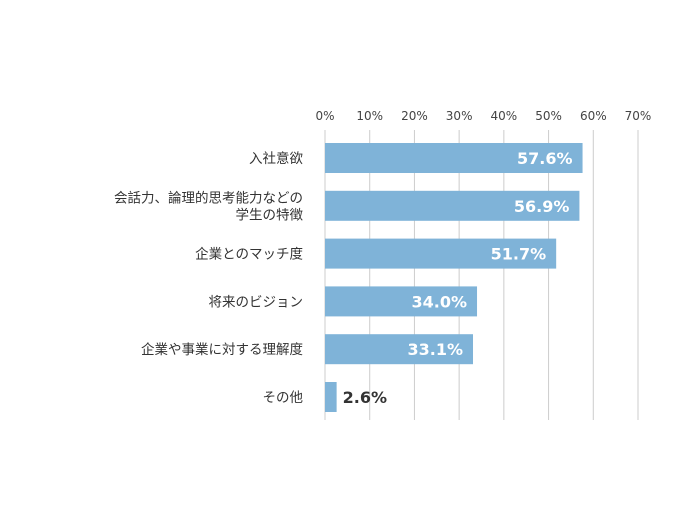 The width and height of the screenshot is (700, 520). I want to click on value-label: 33.1%, so click(435, 349).